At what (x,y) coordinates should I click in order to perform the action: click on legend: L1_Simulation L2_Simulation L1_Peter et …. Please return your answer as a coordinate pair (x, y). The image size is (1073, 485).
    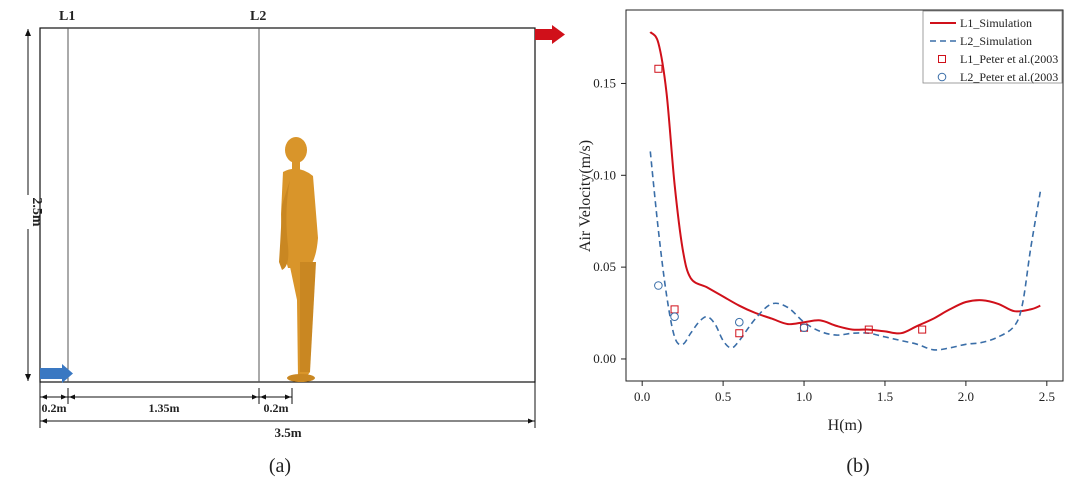
    Looking at the image, I should click on (992, 47).